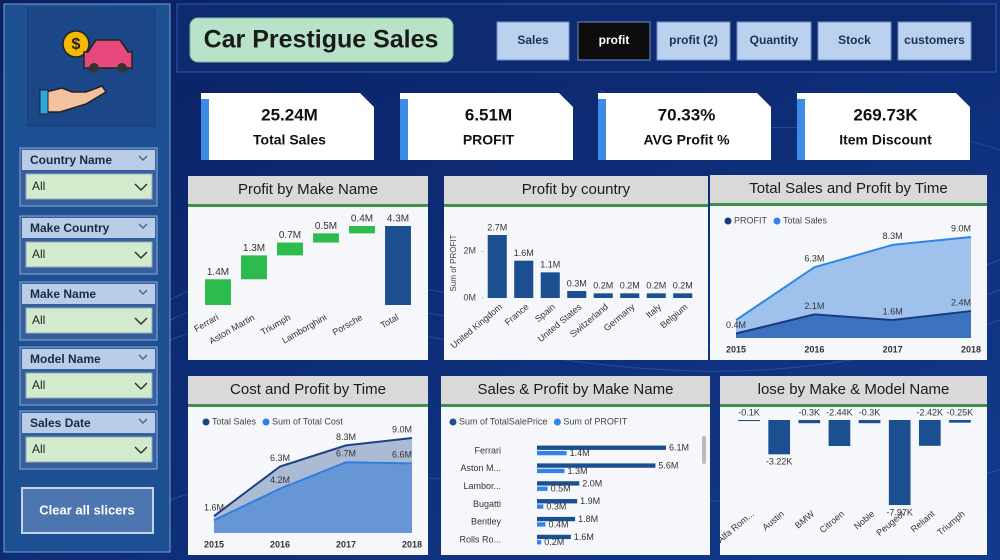 The height and width of the screenshot is (560, 1000). I want to click on data-label: 6.7M, so click(346, 454).